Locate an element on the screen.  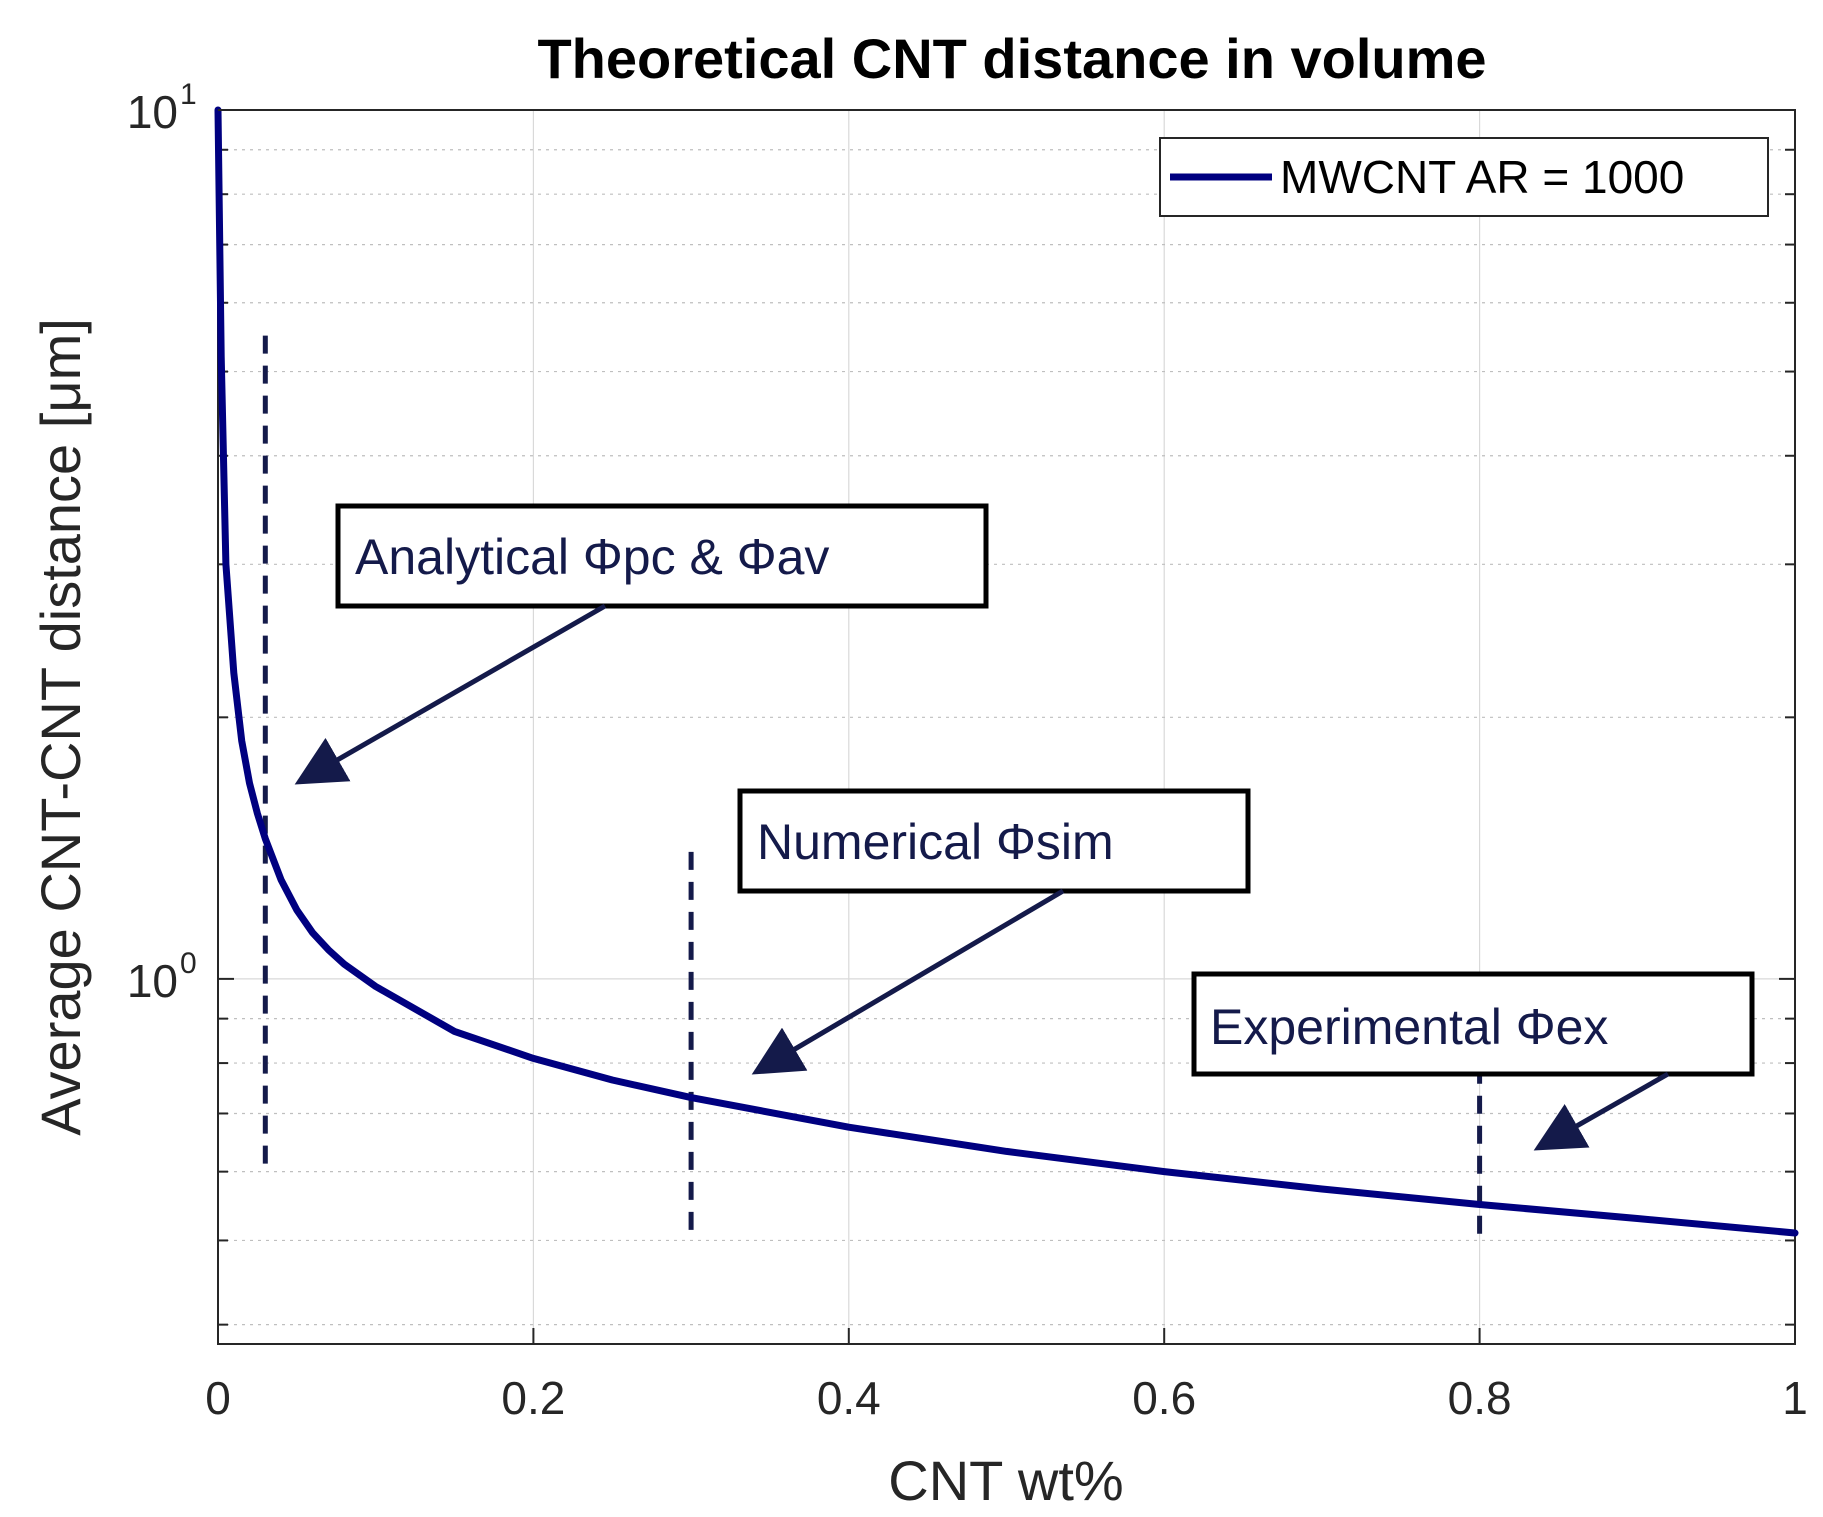
annotation-numerical: Numerical Φsim is located at coordinates (994, 931).